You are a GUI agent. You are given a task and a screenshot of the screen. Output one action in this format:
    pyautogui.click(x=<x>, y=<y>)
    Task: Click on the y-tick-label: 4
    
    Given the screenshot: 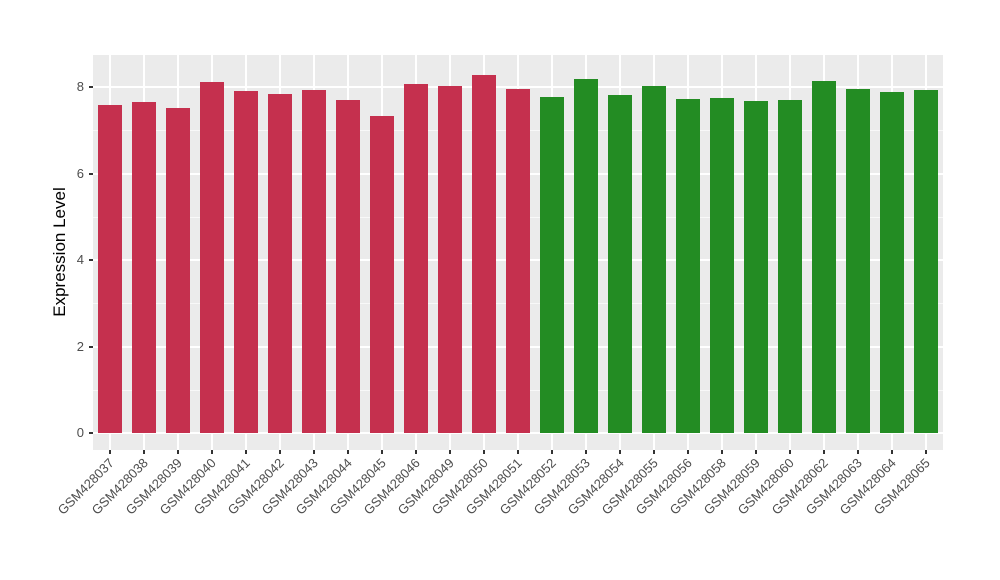 What is the action you would take?
    pyautogui.click(x=80, y=259)
    